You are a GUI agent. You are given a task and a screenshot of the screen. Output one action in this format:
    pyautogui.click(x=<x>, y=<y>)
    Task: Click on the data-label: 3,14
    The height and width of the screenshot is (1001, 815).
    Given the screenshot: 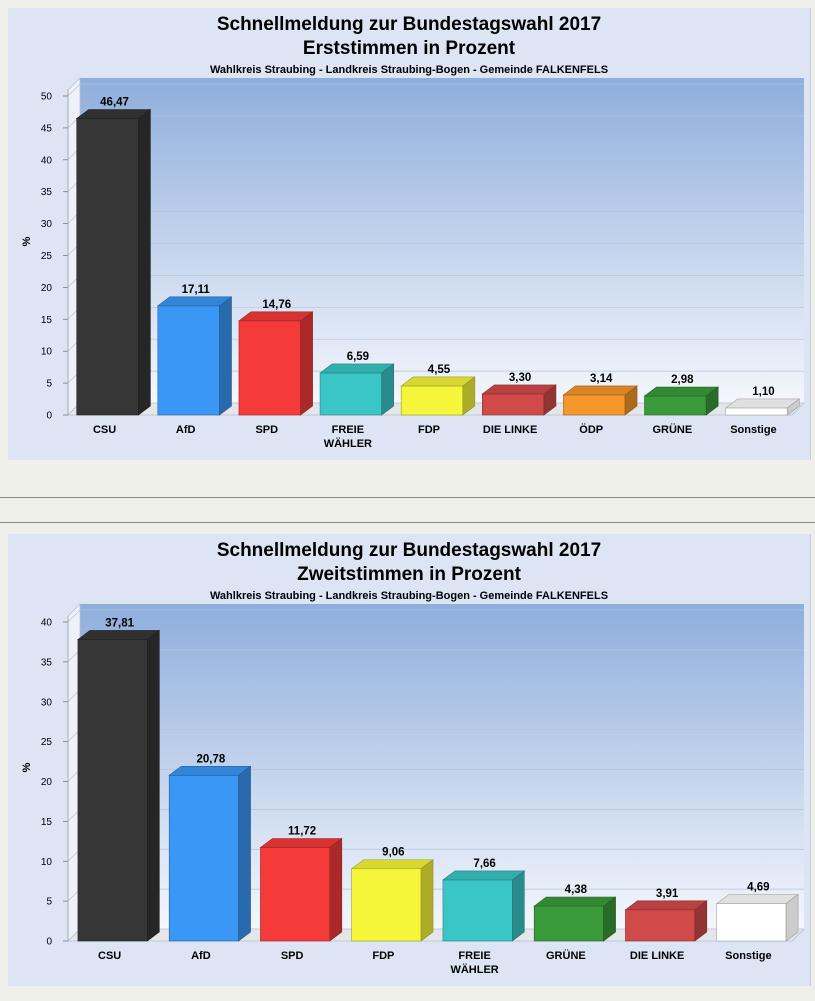 What is the action you would take?
    pyautogui.click(x=601, y=379)
    